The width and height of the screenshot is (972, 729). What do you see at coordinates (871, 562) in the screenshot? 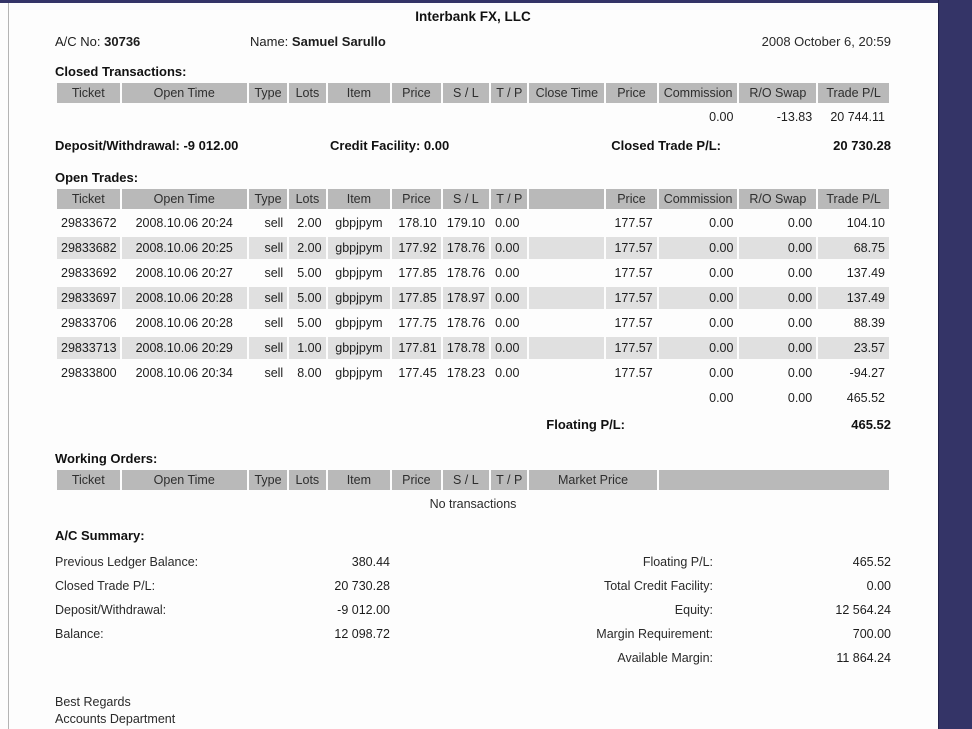
I see `summary-value: 465.52` at bounding box center [871, 562].